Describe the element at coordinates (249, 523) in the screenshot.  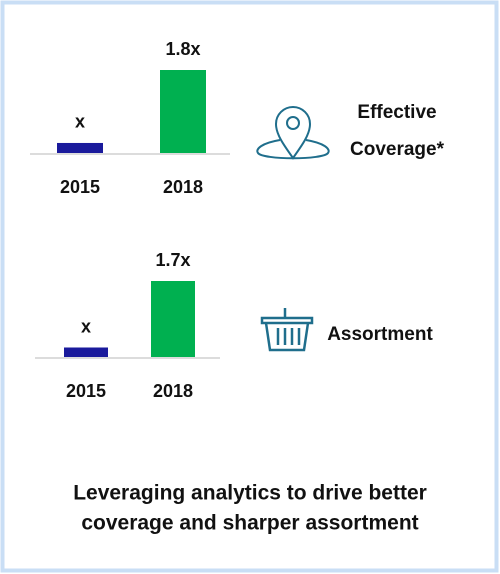
I see `caption: coverage and sharper assortment` at that location.